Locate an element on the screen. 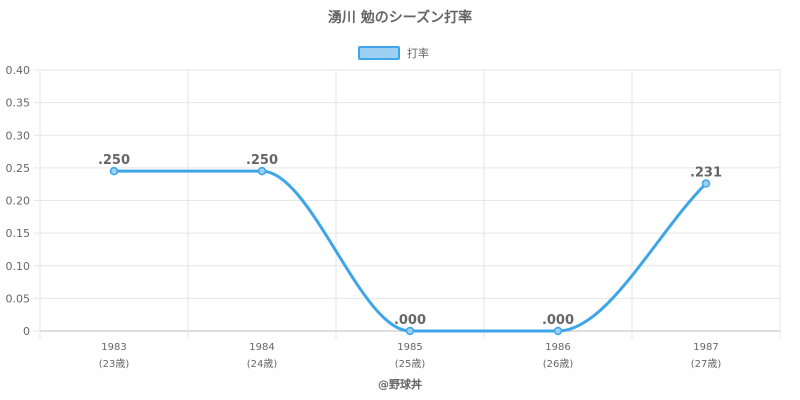  y-tick-label: 0.05 is located at coordinates (18, 298).